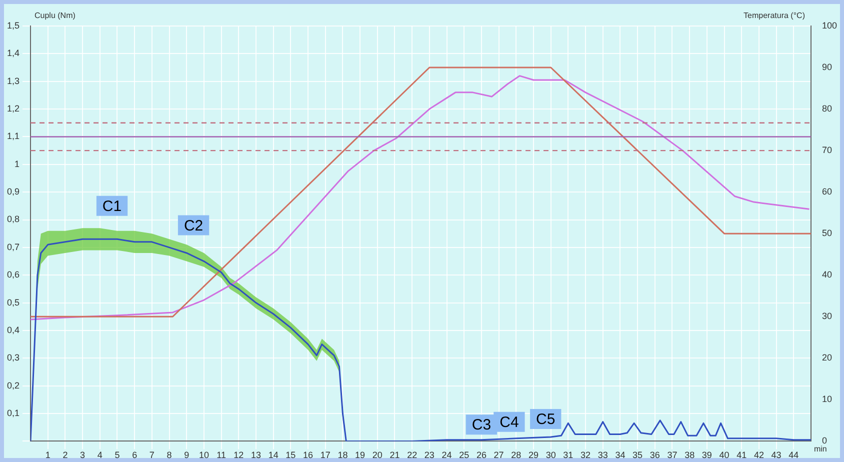 The width and height of the screenshot is (844, 462). Describe the element at coordinates (13, 413) in the screenshot. I see `y-tick-label: 0,1` at that location.